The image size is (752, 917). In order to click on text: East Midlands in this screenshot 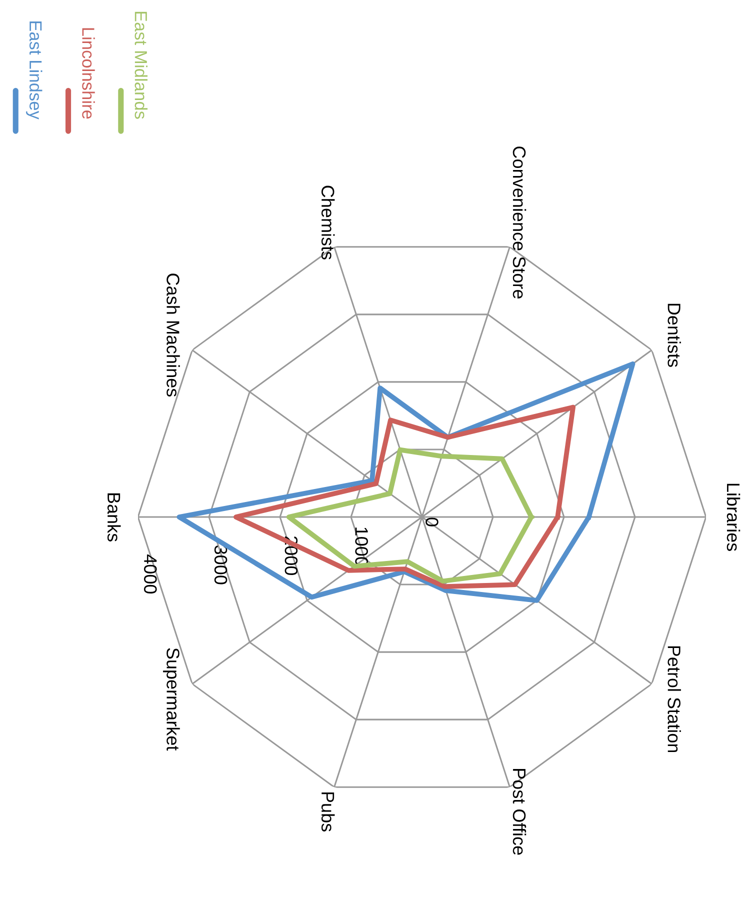, I will do `click(141, 65)`.